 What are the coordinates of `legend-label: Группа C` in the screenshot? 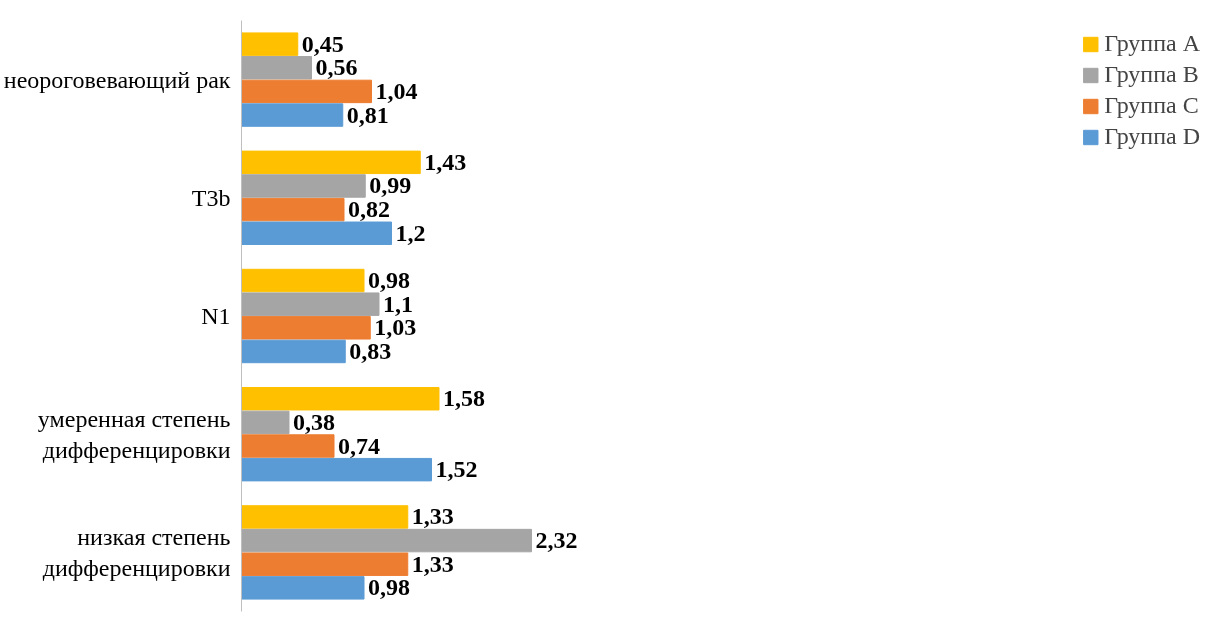 It's located at (1151, 105).